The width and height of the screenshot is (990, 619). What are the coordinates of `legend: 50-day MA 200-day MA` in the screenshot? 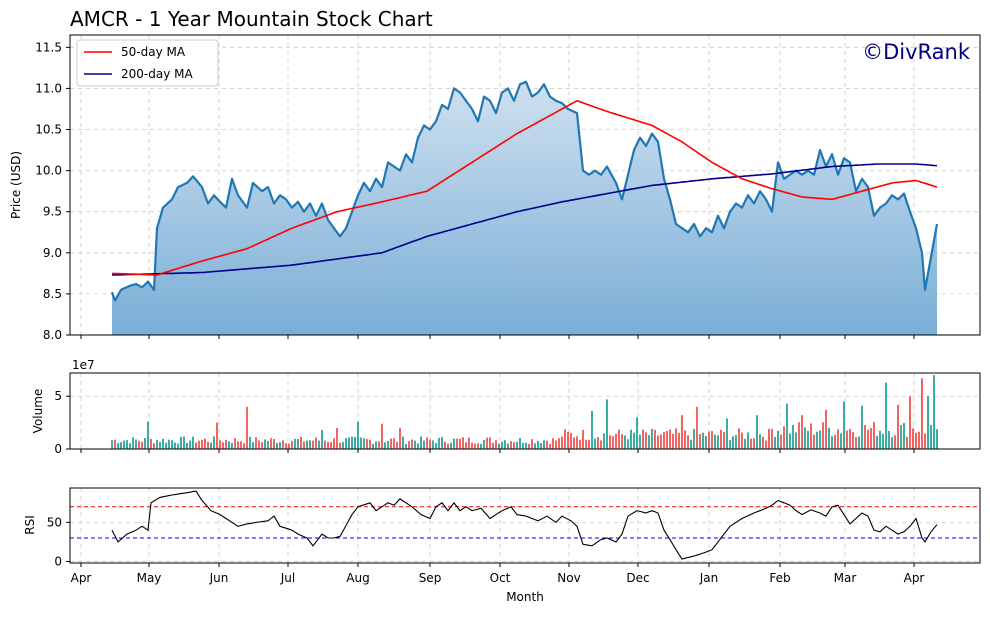 It's located at (147, 63).